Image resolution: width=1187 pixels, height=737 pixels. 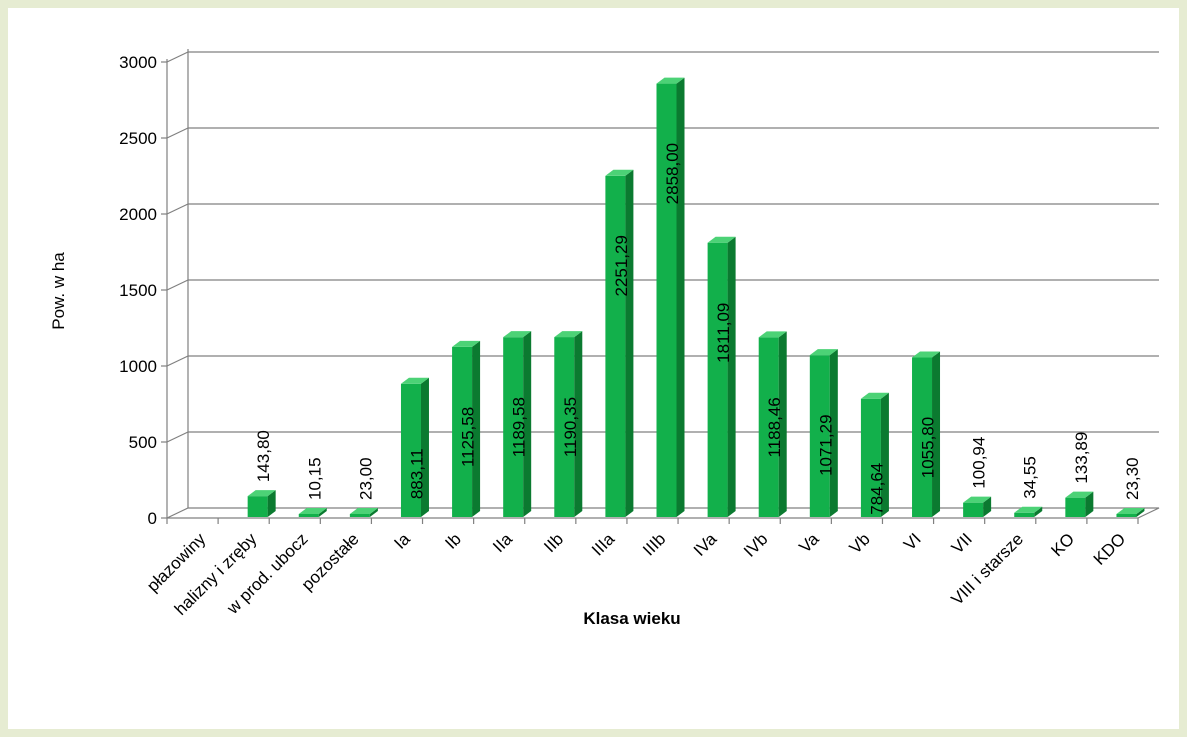 I want to click on x-tick-label: IIIb, so click(x=654, y=544).